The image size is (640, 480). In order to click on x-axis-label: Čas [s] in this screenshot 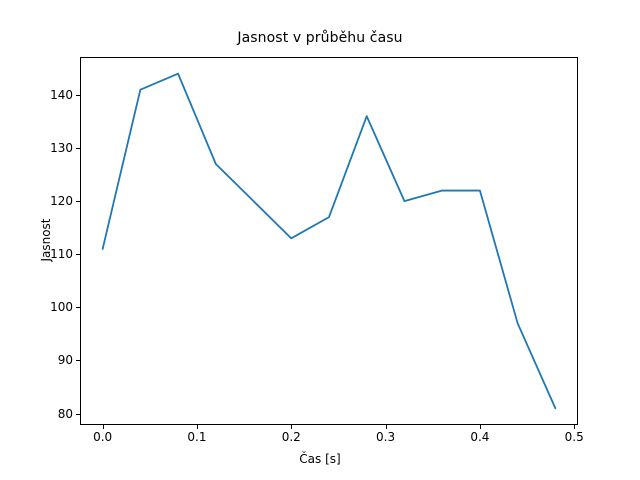, I will do `click(320, 459)`.